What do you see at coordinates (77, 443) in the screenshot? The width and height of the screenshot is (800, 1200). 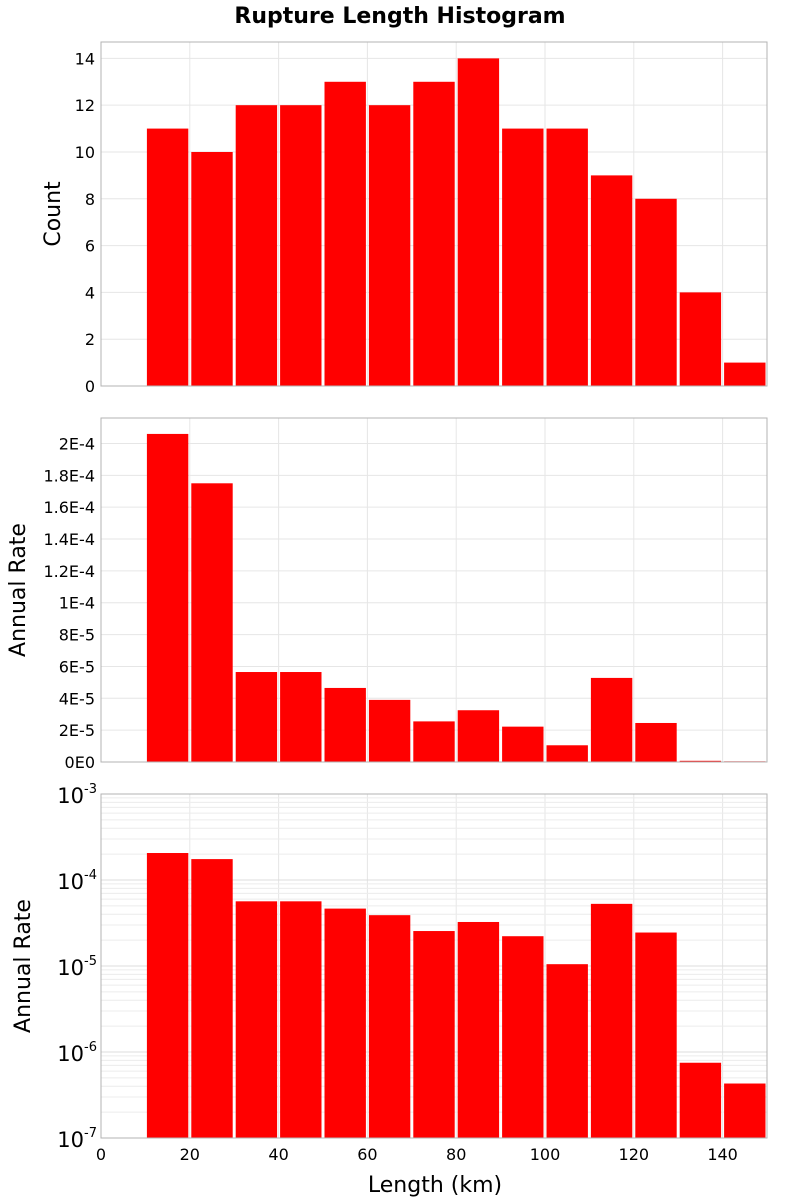 I see `y-tick-label: 2E-4` at bounding box center [77, 443].